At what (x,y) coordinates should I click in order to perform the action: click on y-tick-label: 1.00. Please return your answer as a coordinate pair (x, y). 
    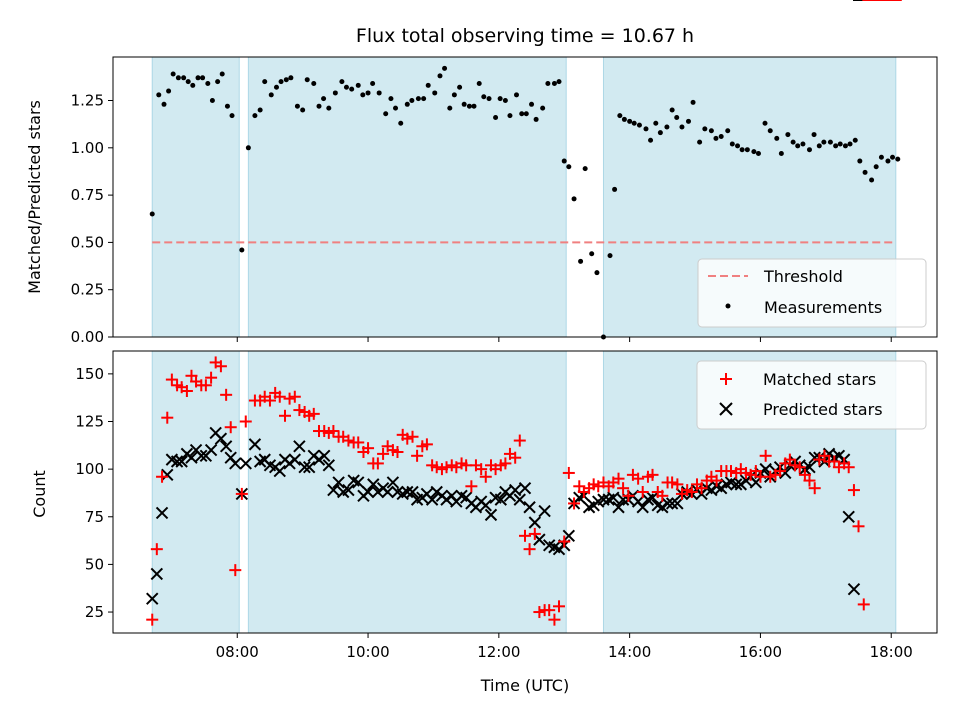
    Looking at the image, I should click on (87, 148).